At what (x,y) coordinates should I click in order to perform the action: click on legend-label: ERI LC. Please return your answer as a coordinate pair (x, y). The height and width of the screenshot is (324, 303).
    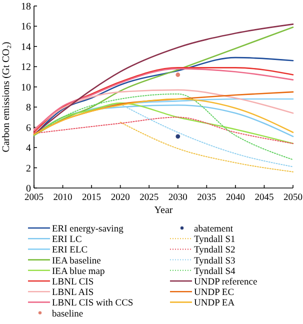
    Looking at the image, I should click on (67, 240).